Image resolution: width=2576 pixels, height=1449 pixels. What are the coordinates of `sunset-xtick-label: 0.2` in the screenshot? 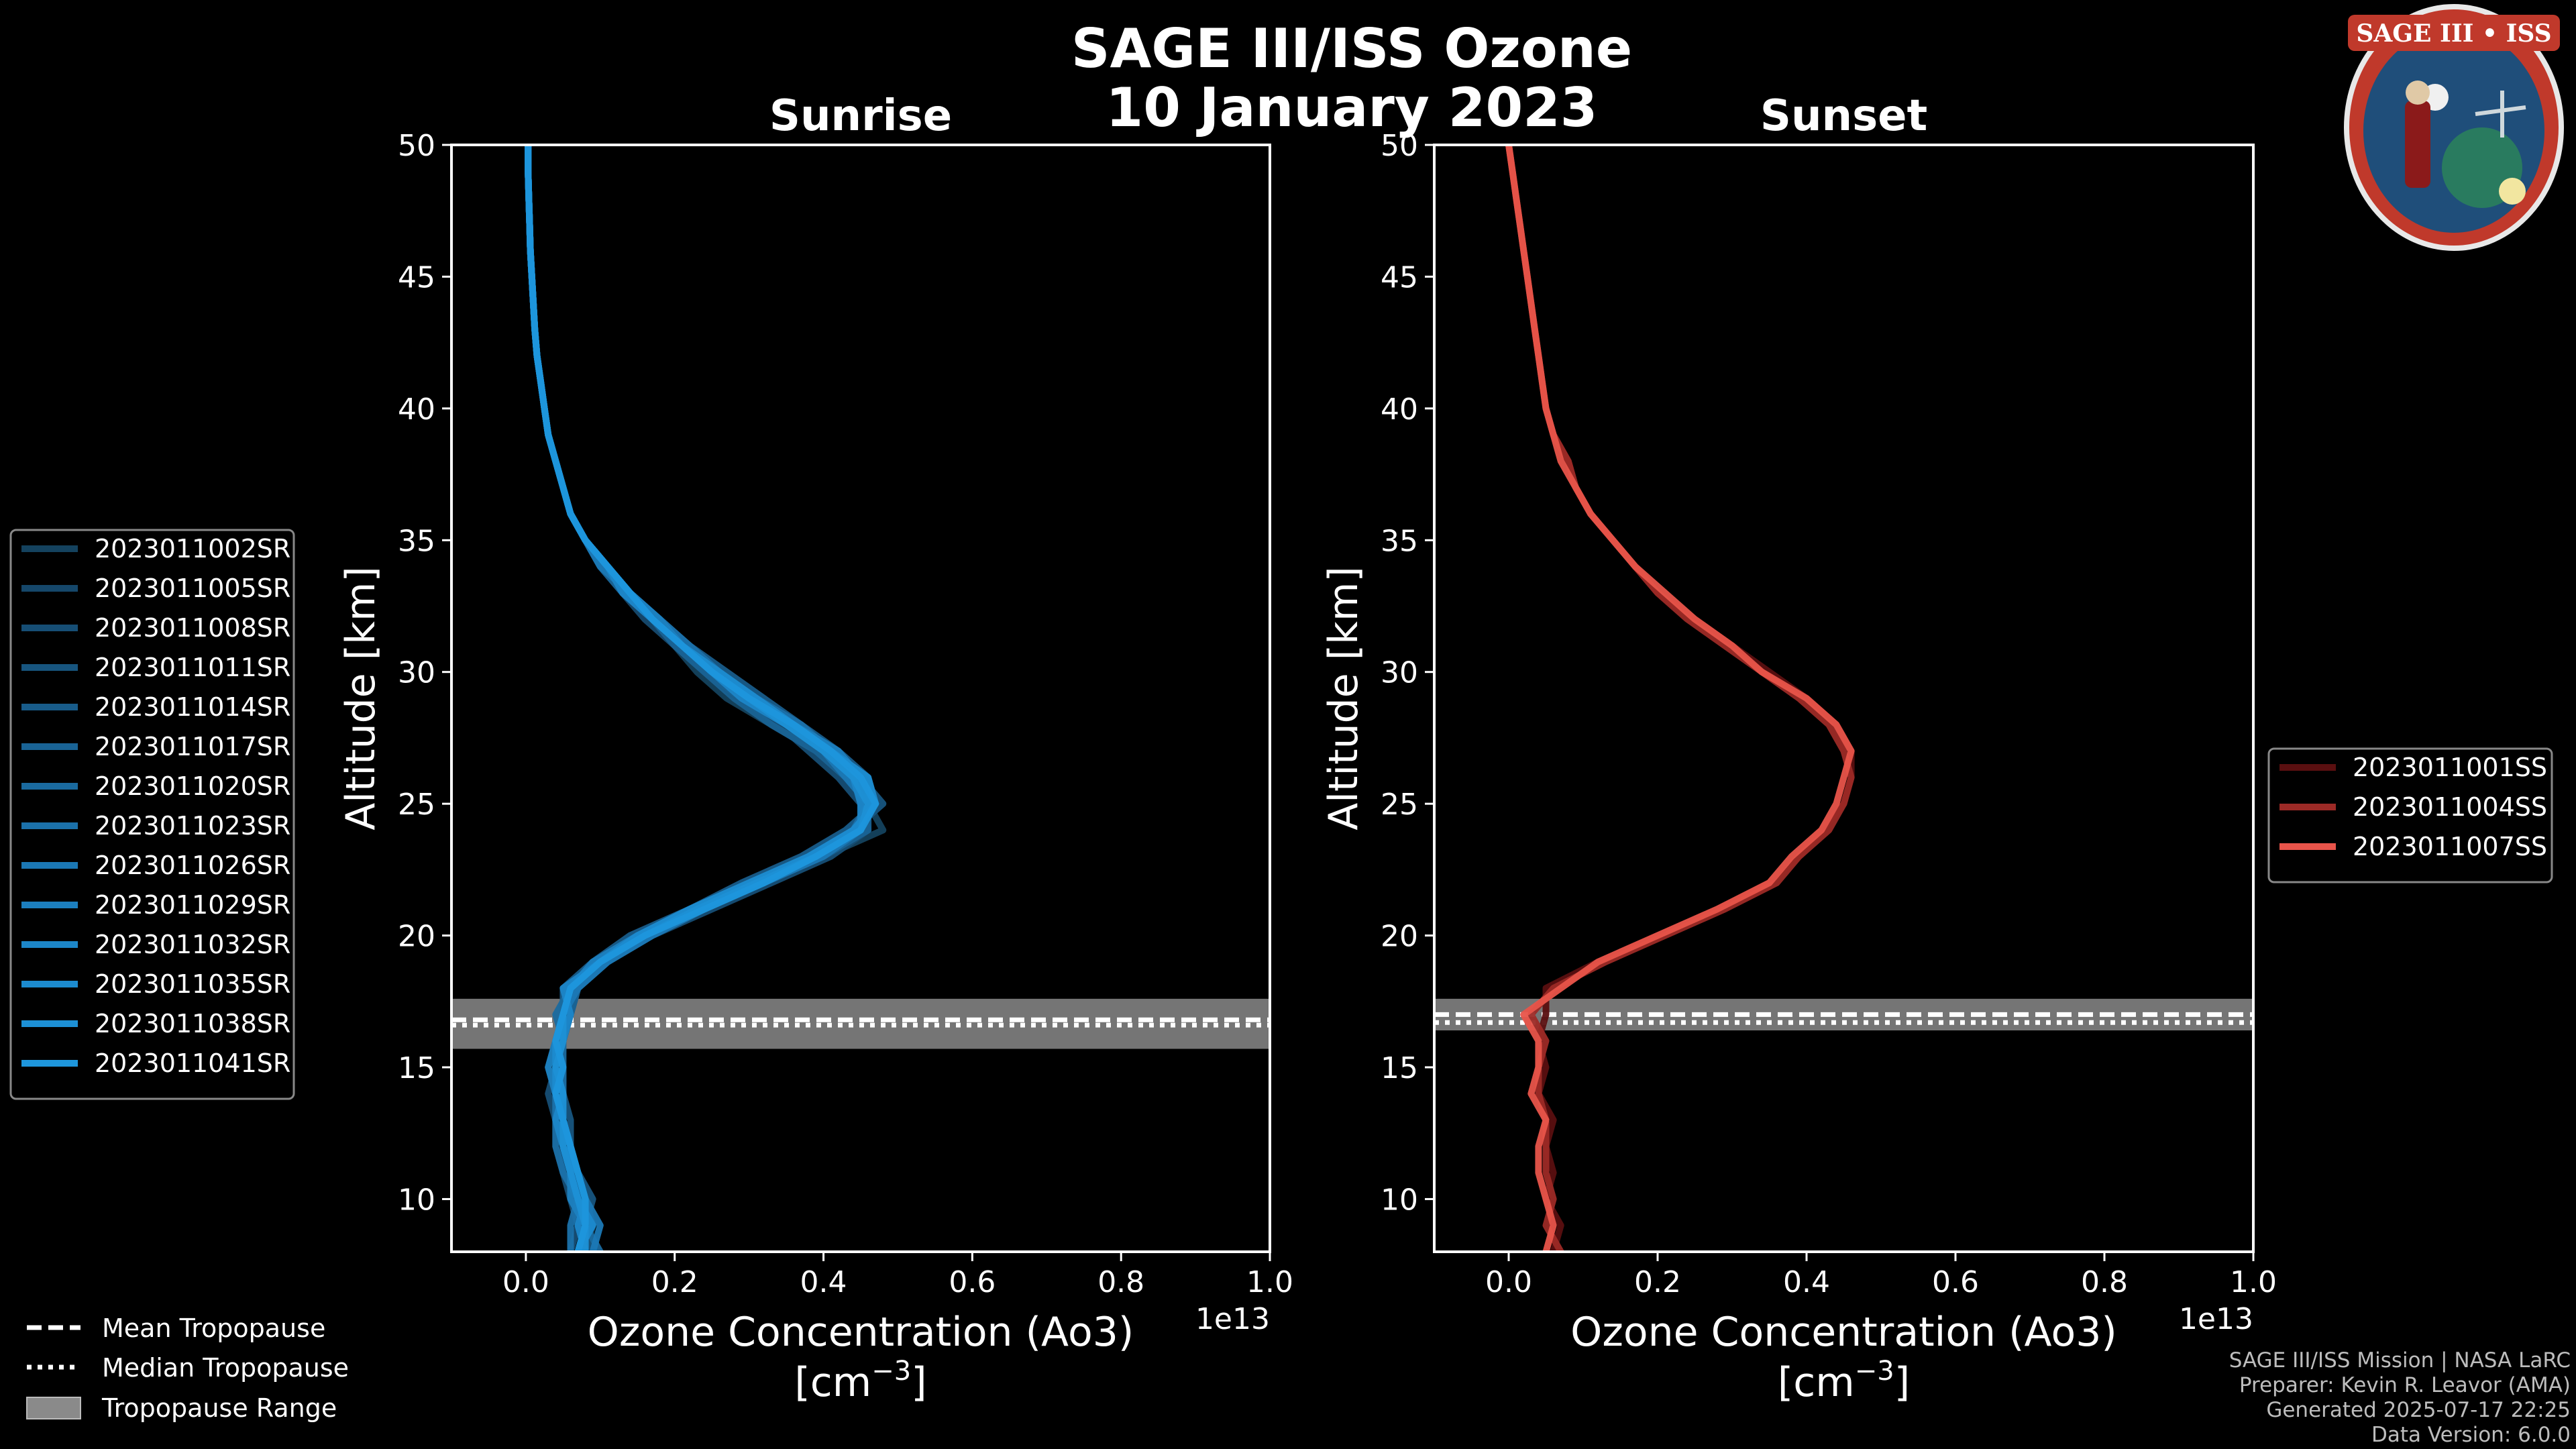 It's located at (1657, 1282).